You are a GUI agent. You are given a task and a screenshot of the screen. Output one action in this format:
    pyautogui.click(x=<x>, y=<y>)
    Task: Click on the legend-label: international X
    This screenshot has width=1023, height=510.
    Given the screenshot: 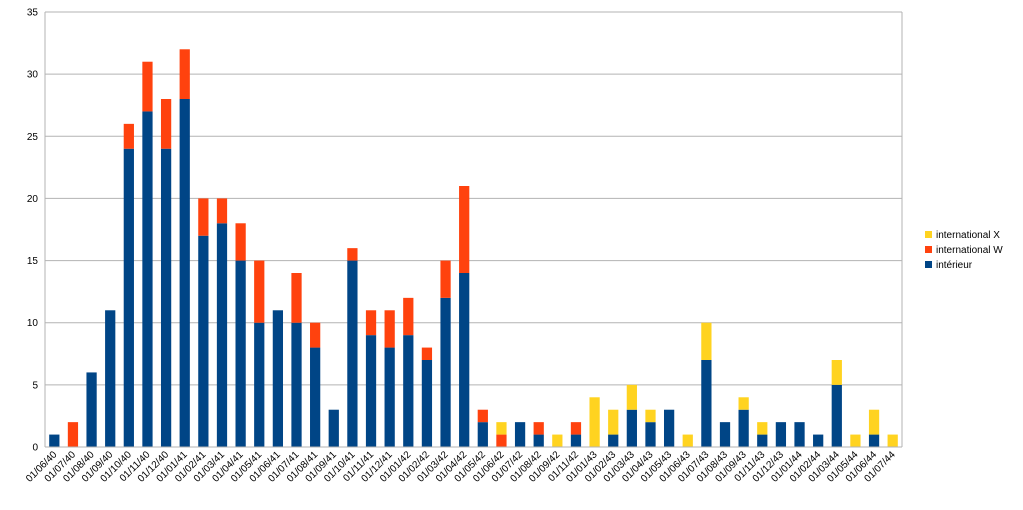 What is the action you would take?
    pyautogui.click(x=968, y=235)
    